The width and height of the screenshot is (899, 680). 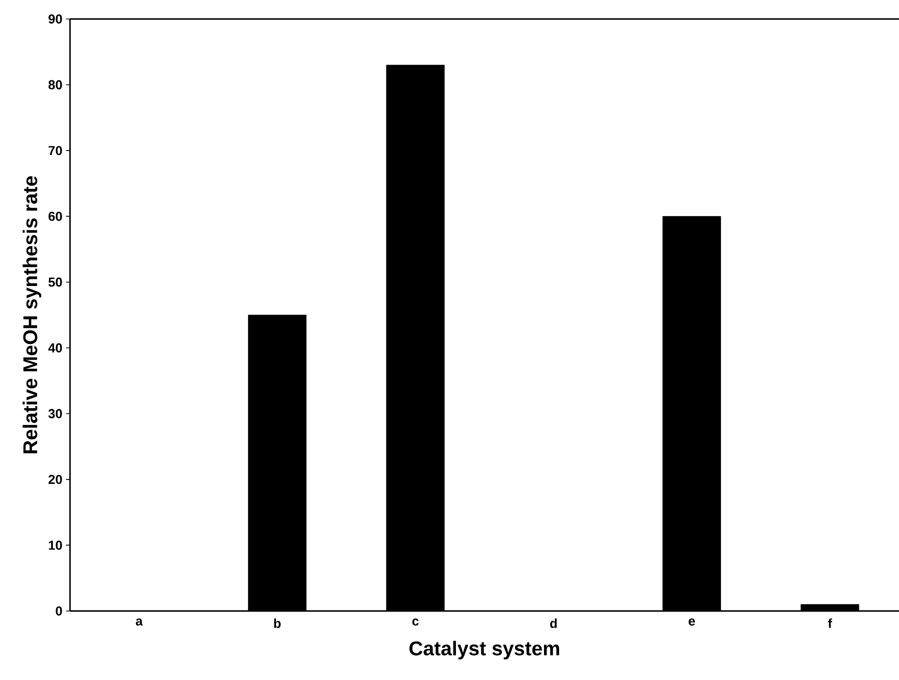 What do you see at coordinates (830, 623) in the screenshot?
I see `x-tick-label: f` at bounding box center [830, 623].